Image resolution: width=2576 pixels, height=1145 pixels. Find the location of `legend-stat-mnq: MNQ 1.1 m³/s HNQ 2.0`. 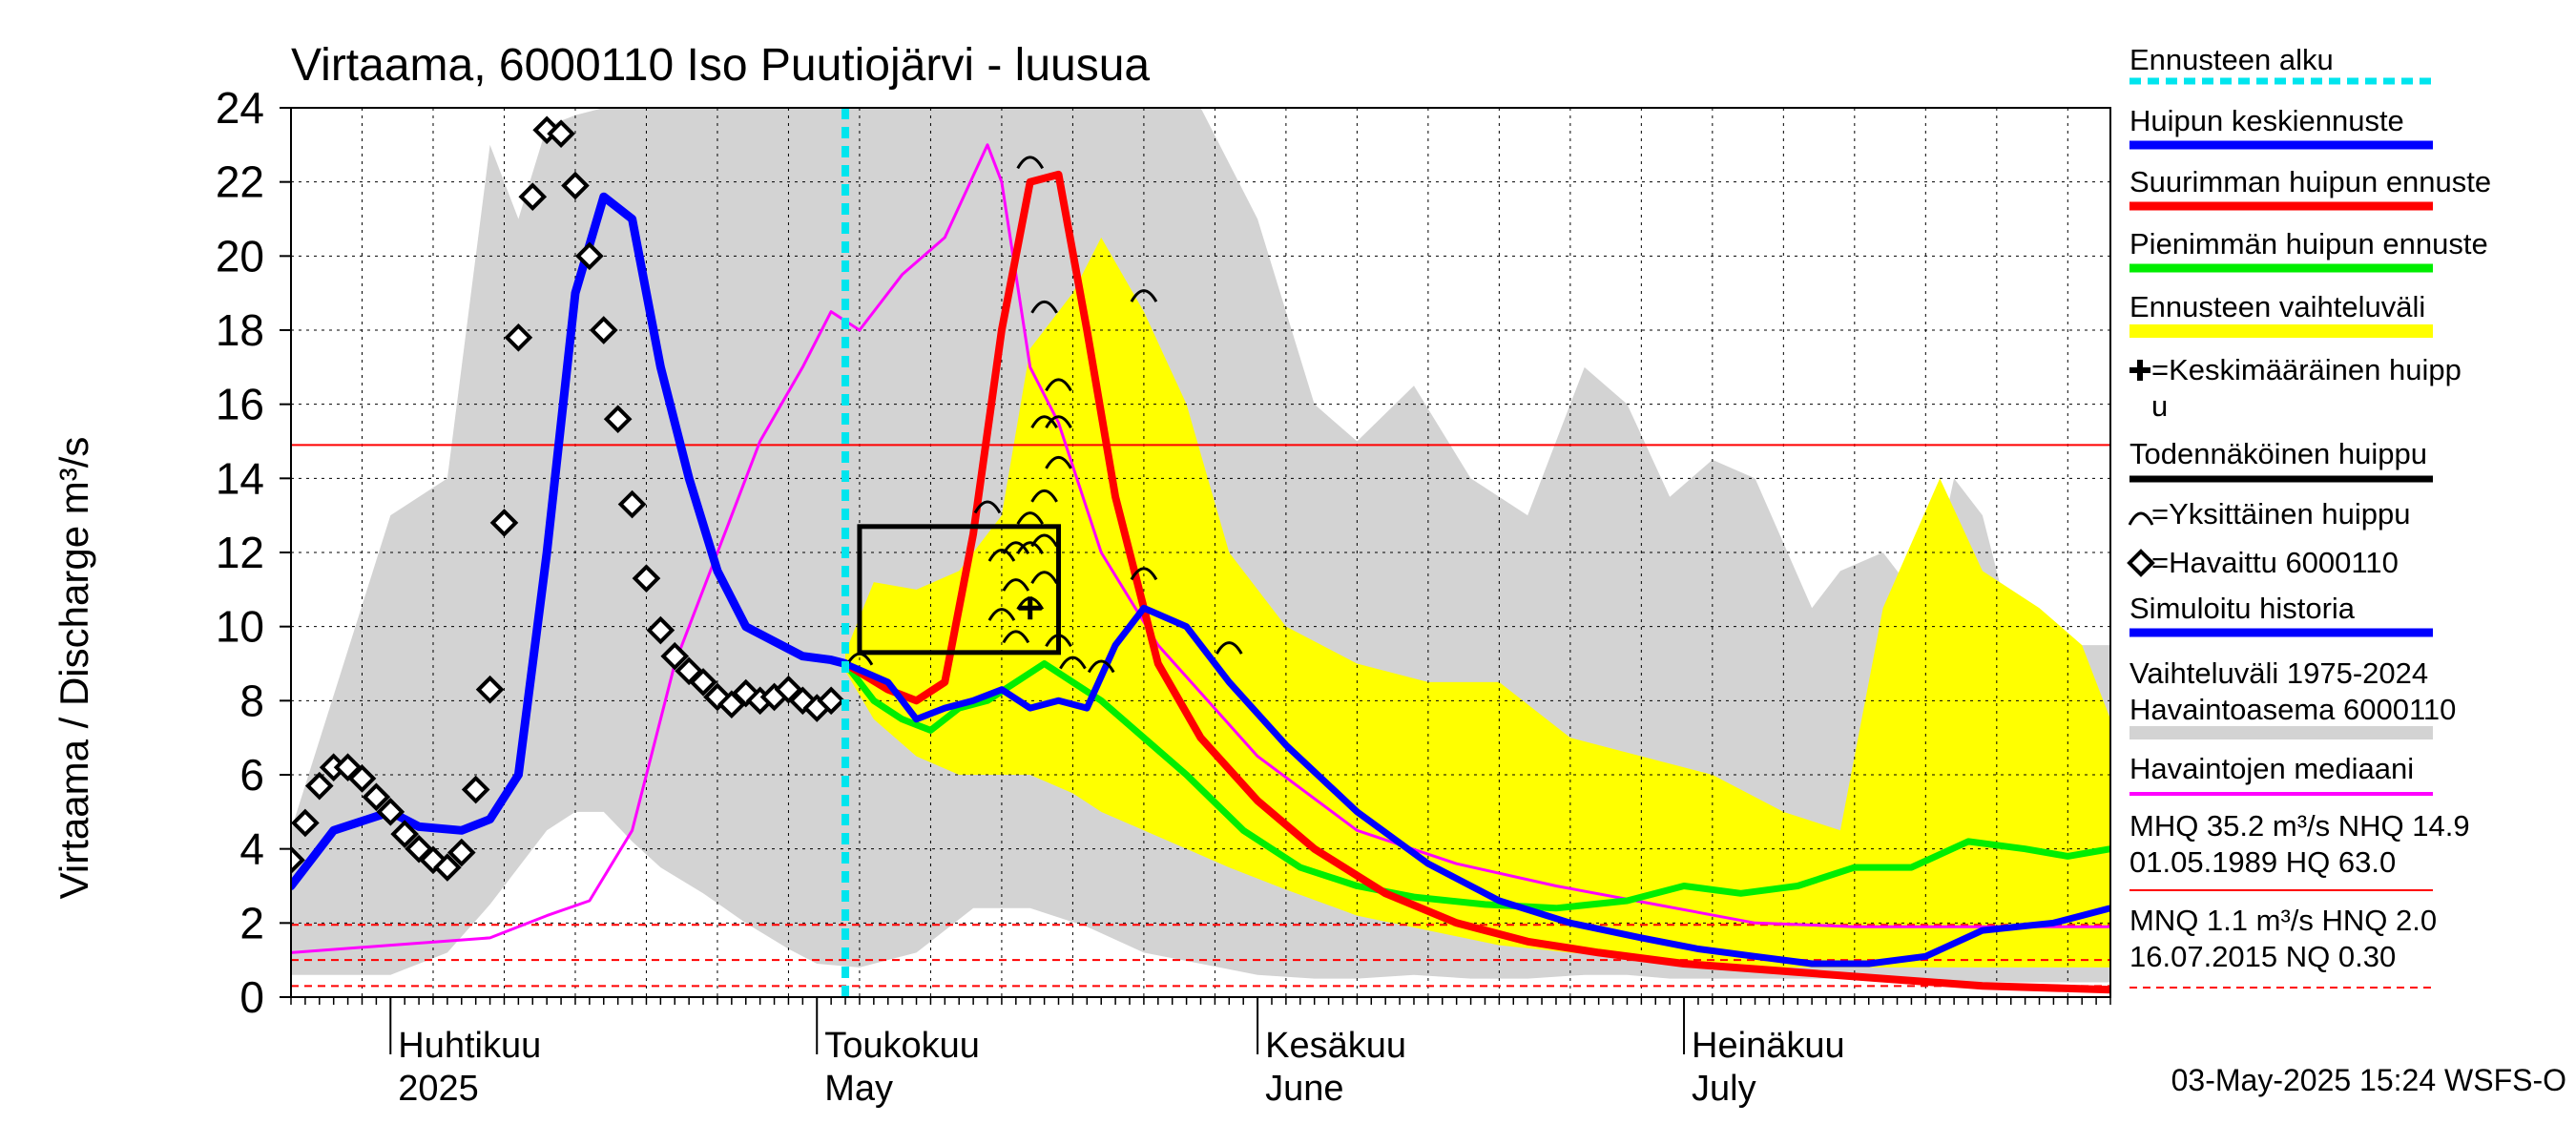

legend-stat-mnq: MNQ 1.1 m³/s HNQ 2.0 is located at coordinates (2283, 920).